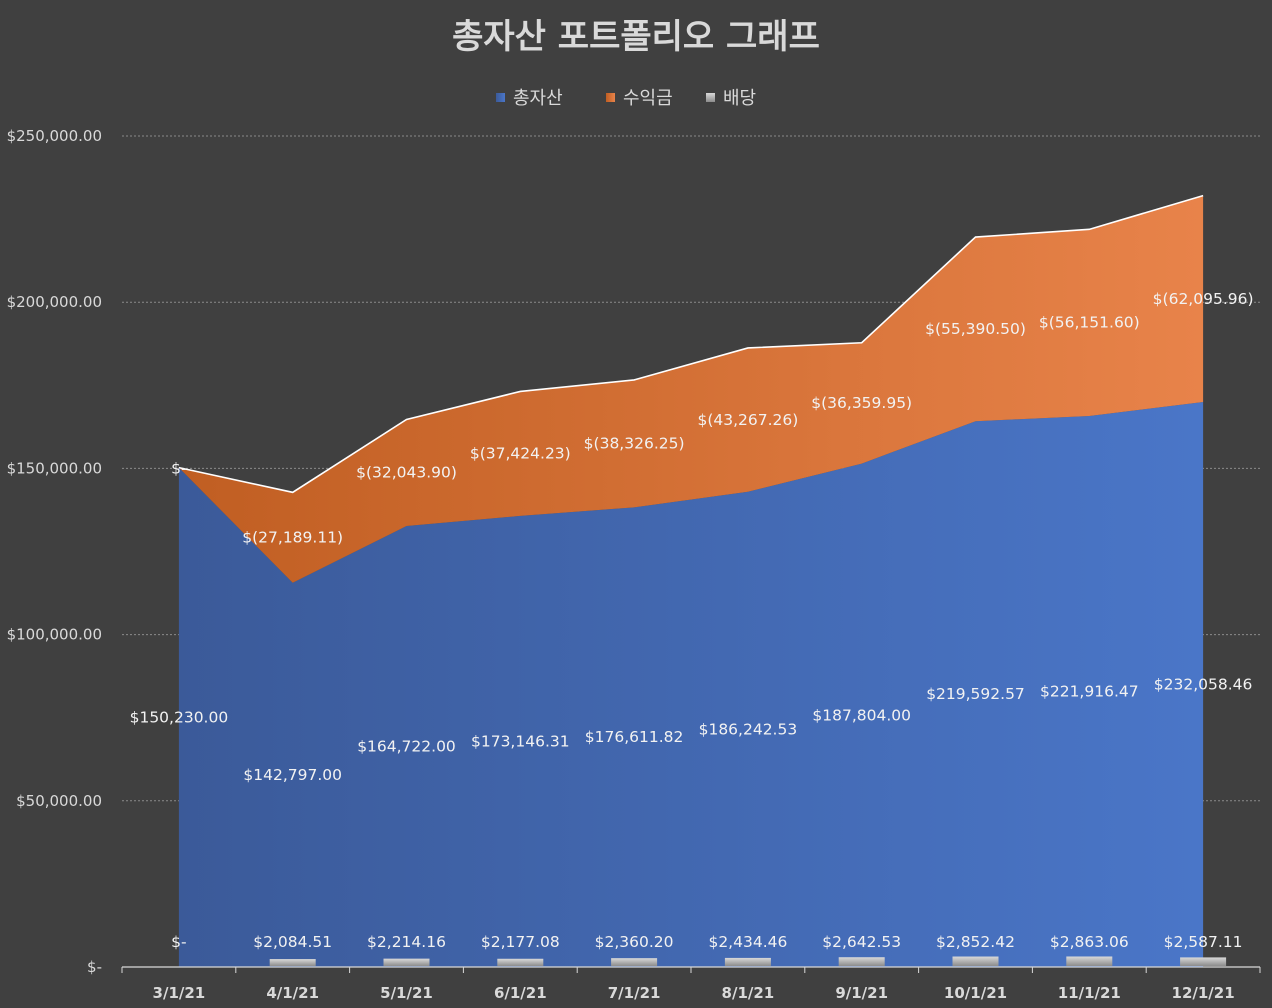 The height and width of the screenshot is (1008, 1272). Describe the element at coordinates (975, 942) in the screenshot. I see `data-label-dividend: $2,852.42` at that location.